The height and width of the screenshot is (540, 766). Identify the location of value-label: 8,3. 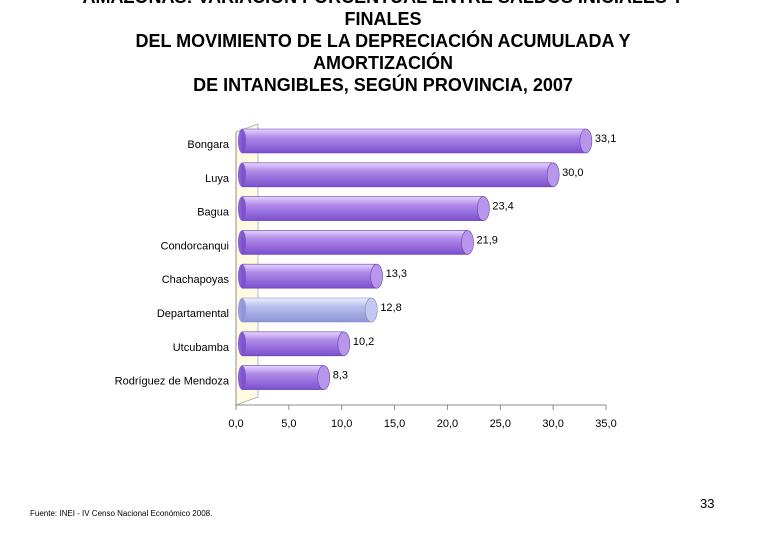
(340, 376).